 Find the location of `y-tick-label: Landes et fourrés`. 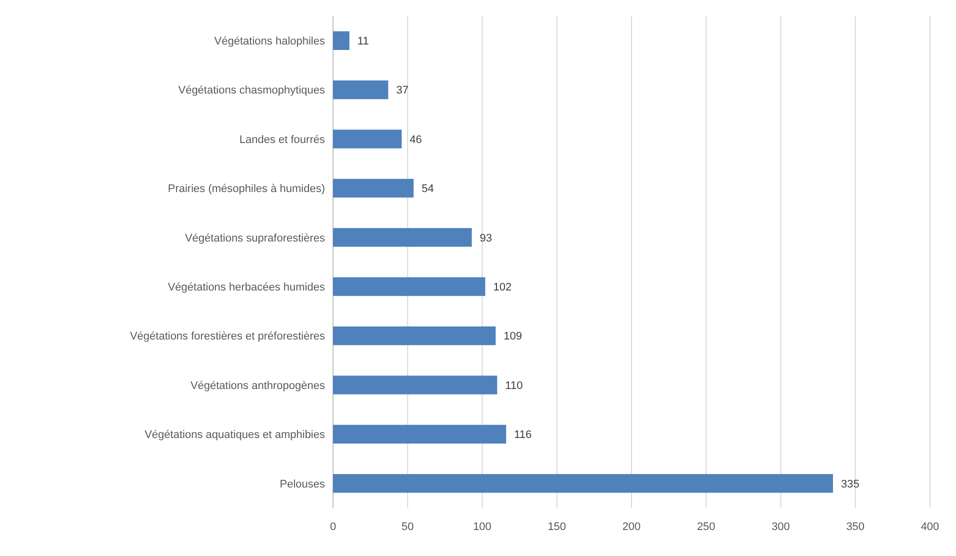

y-tick-label: Landes et fourrés is located at coordinates (282, 140).